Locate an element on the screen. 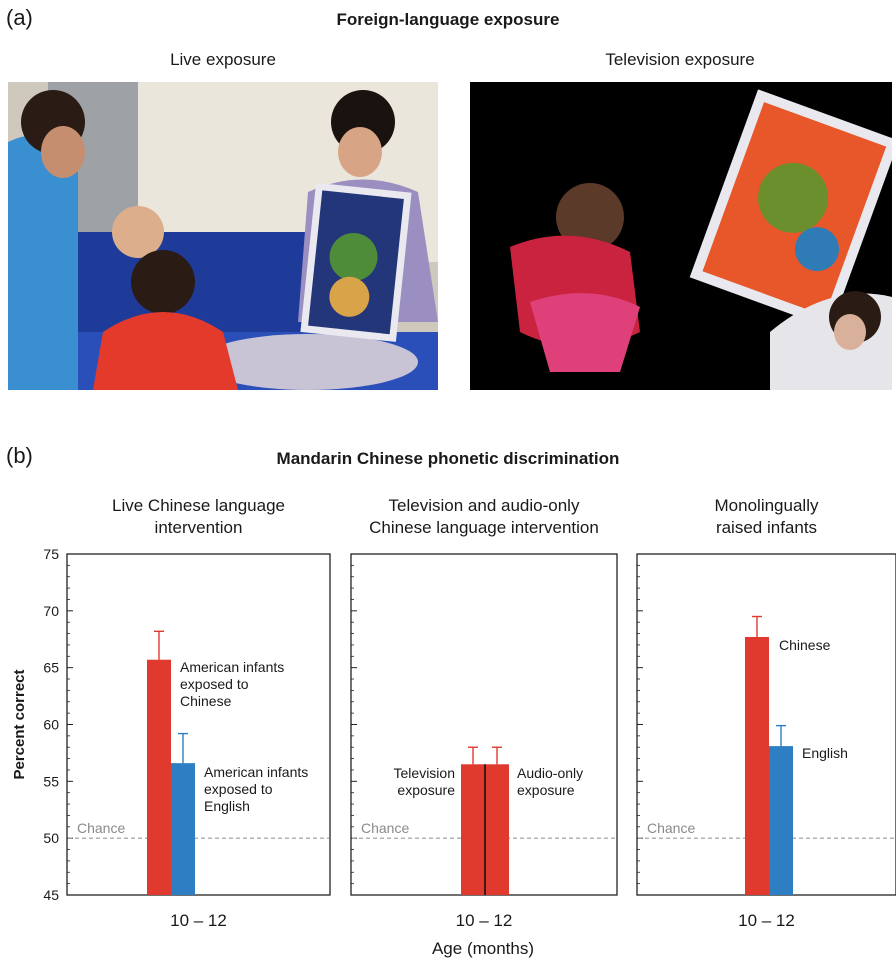  series-label-monolingual-chinese: Chinese is located at coordinates (805, 645).